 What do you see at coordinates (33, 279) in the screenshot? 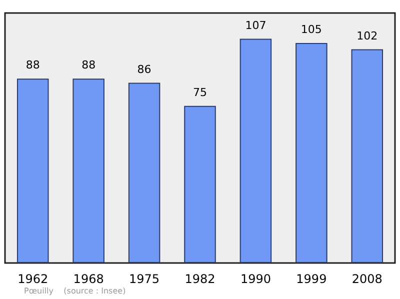
I see `x-tick-label: 1962` at bounding box center [33, 279].